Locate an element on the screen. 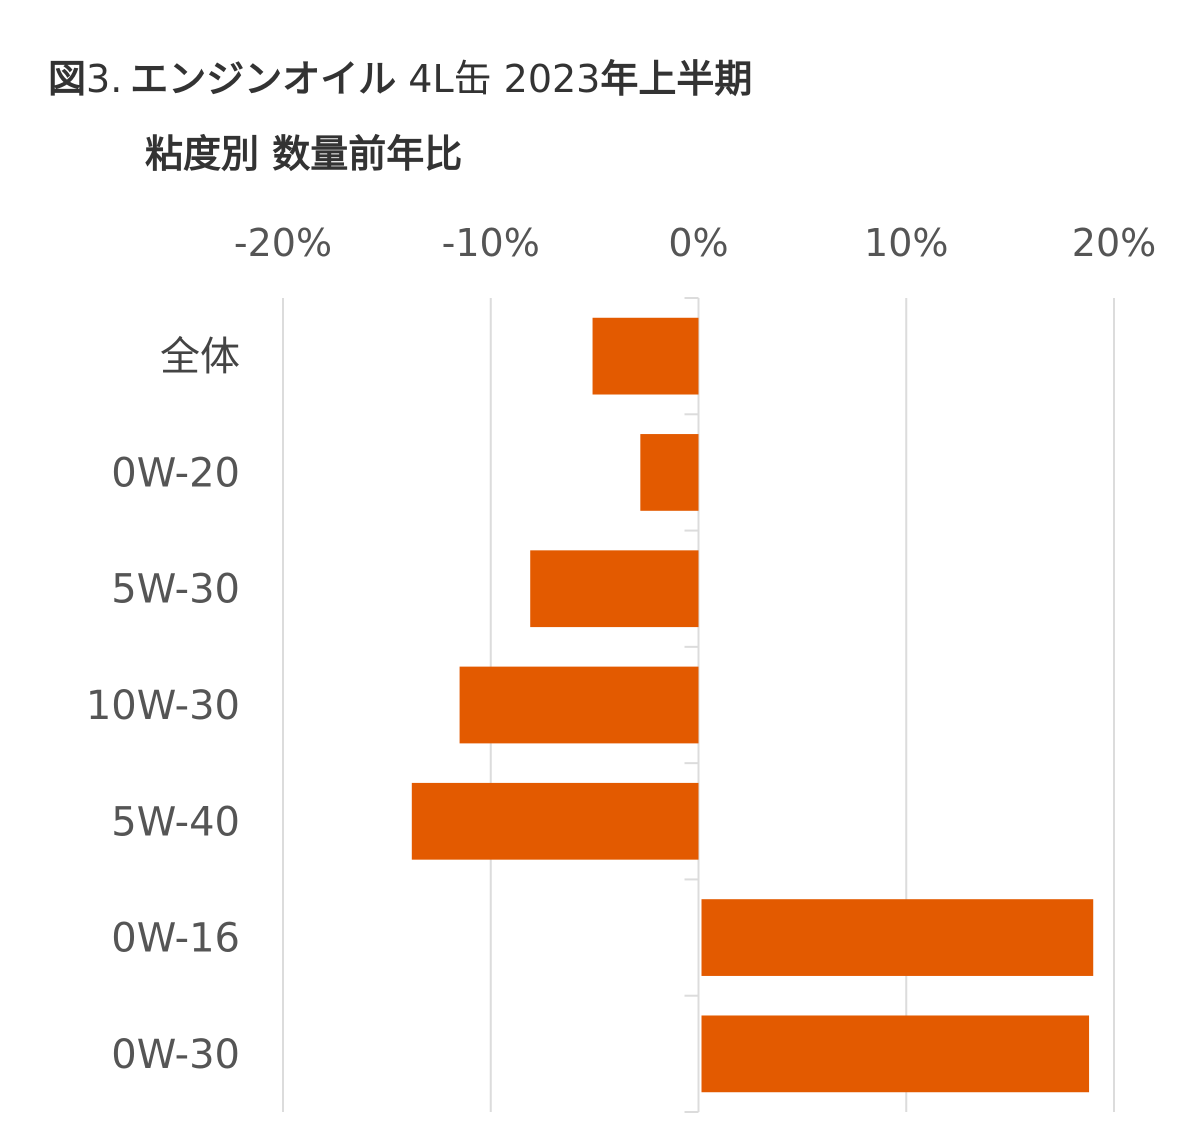  category-label: 5W-40 is located at coordinates (175, 822).